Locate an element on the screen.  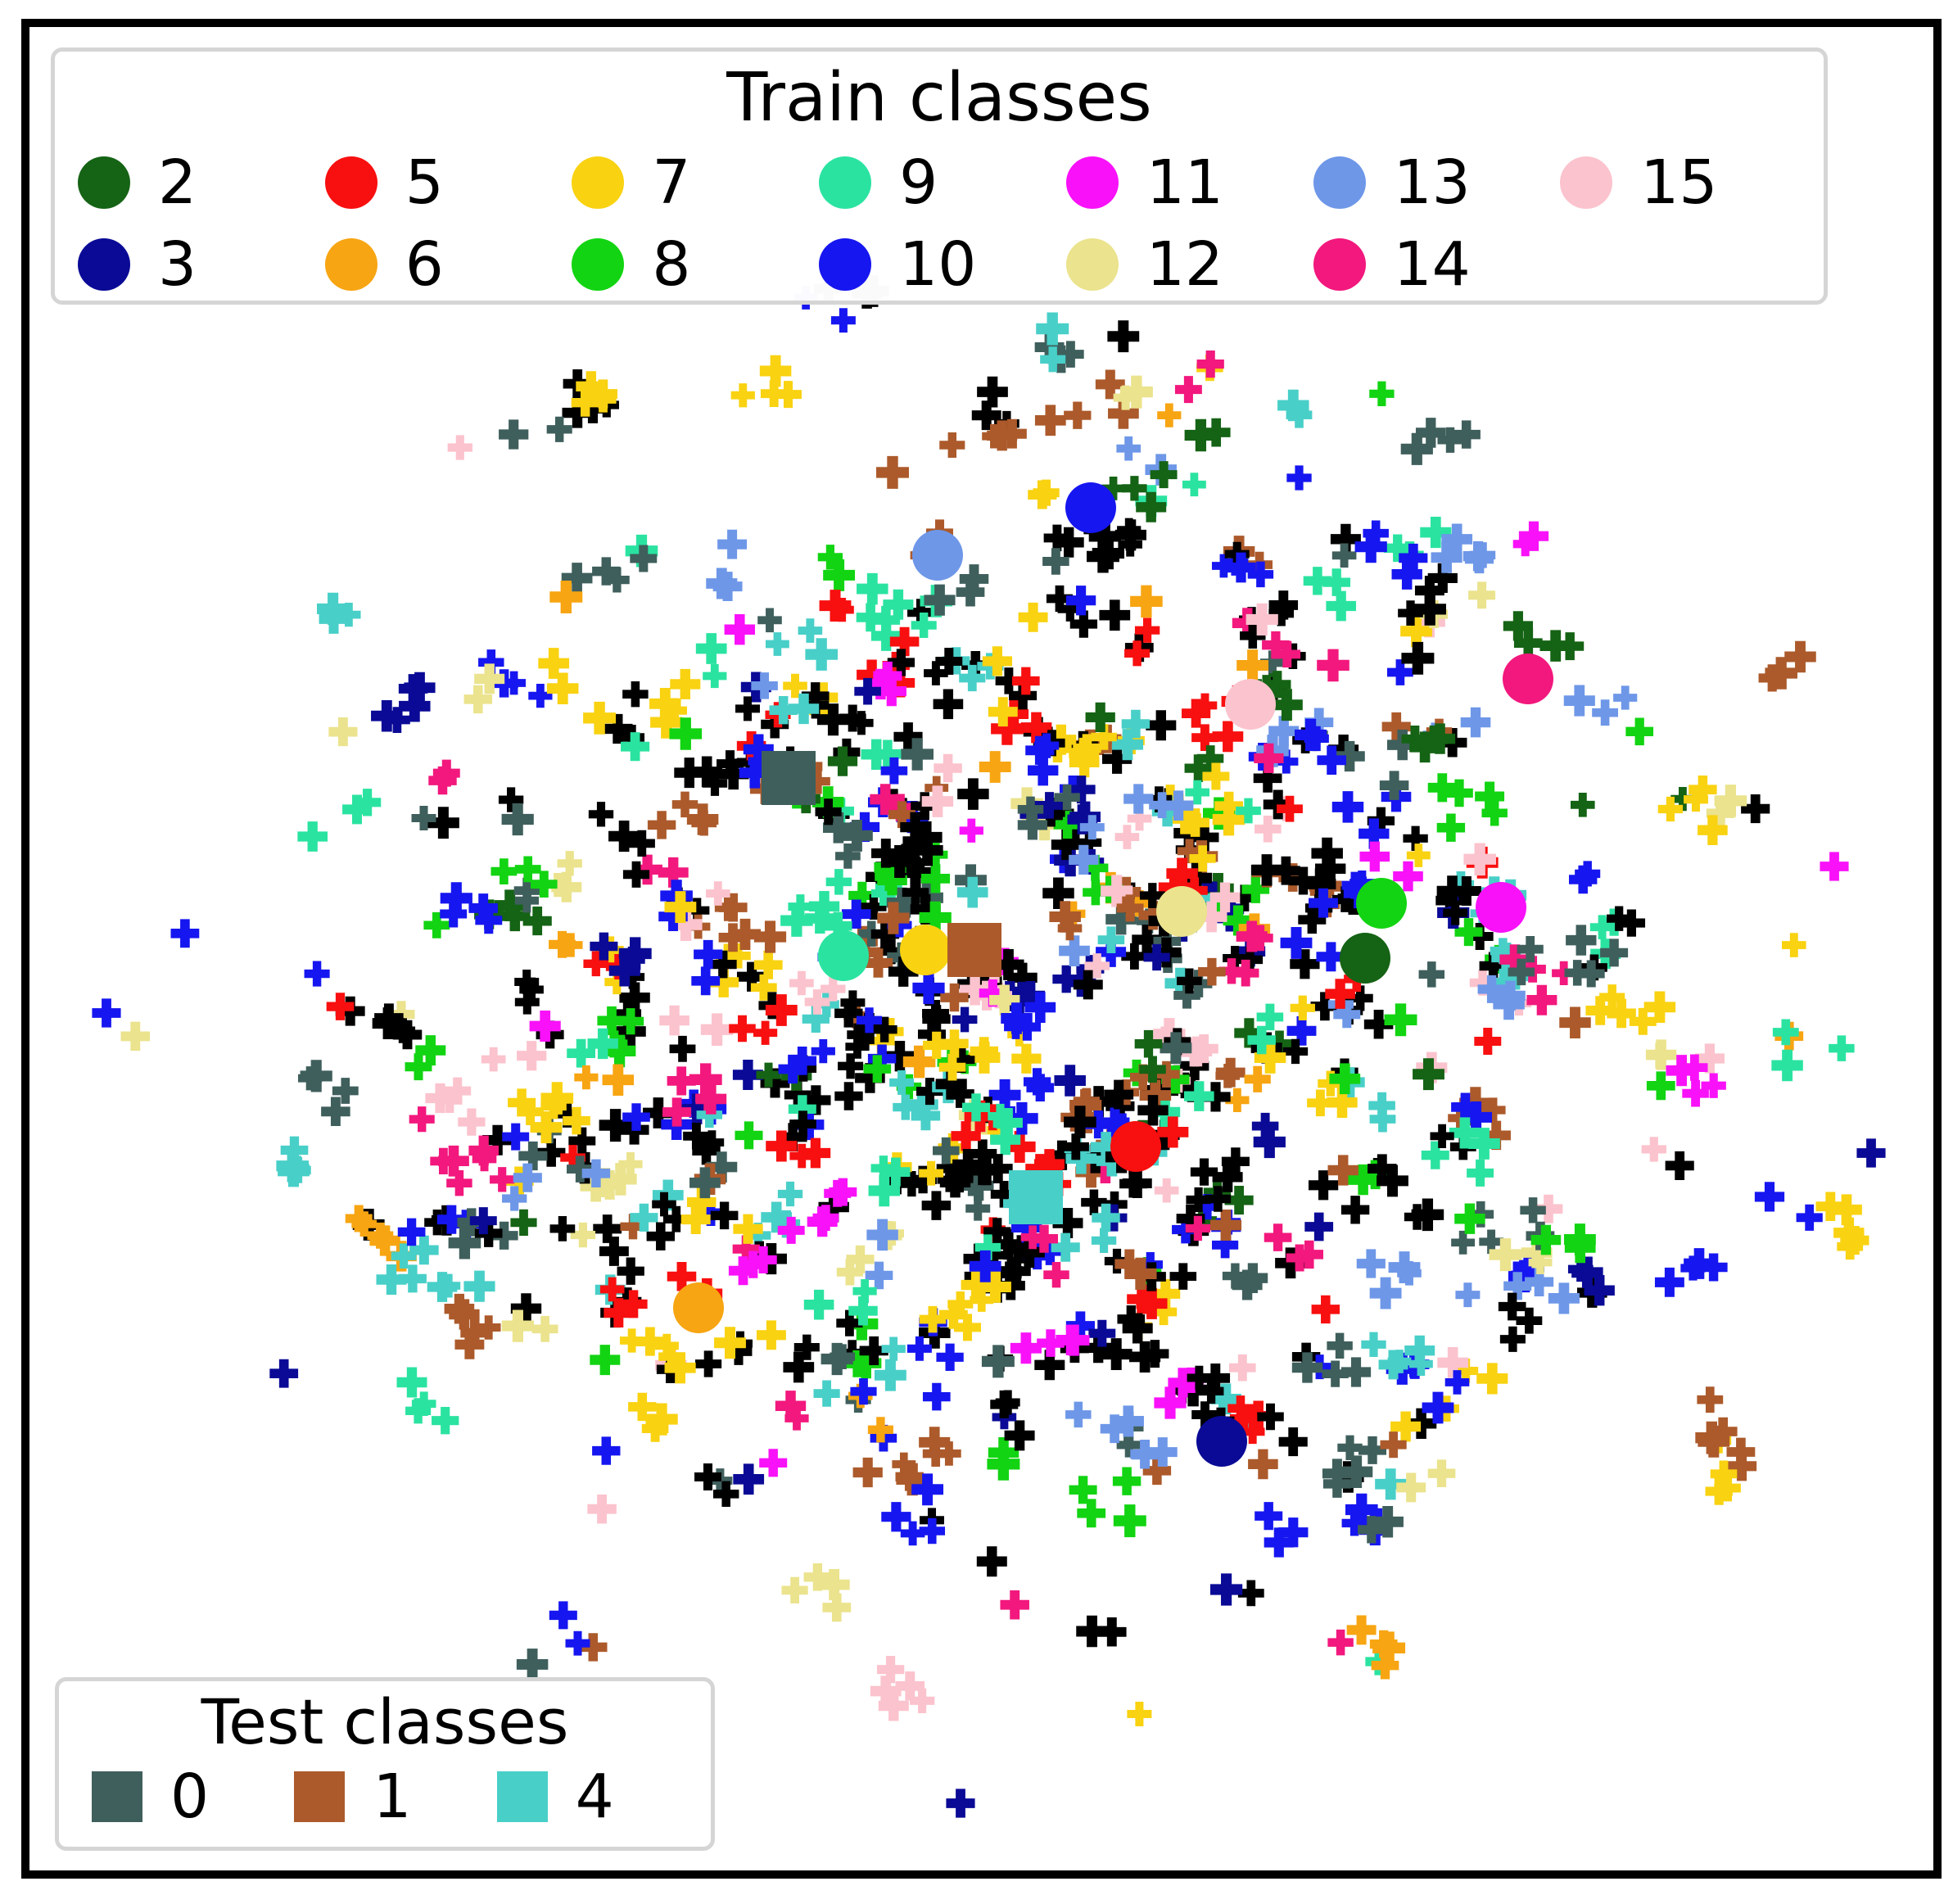
class-5-swatch-icon is located at coordinates (350, 183).